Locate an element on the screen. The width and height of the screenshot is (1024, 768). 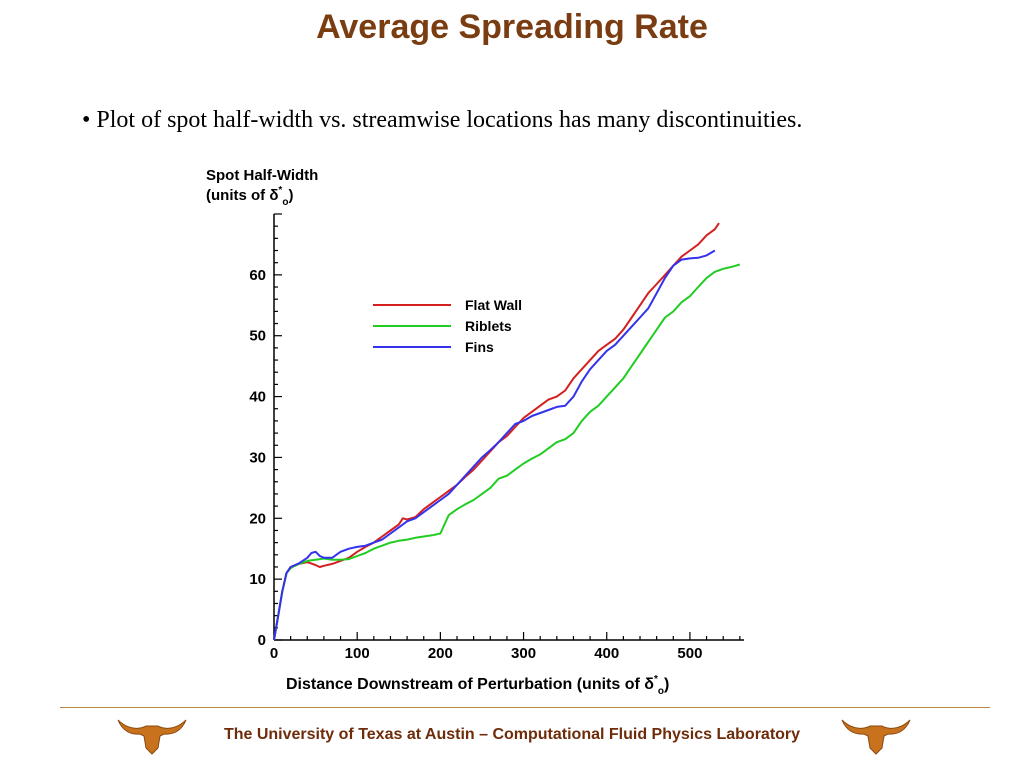
x-tick-label: 0 is located at coordinates (274, 653).